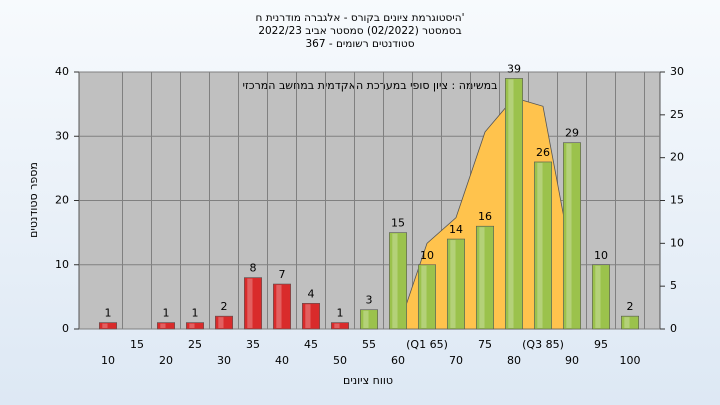 Image resolution: width=720 pixels, height=405 pixels. I want to click on value-label: 3, so click(369, 300).